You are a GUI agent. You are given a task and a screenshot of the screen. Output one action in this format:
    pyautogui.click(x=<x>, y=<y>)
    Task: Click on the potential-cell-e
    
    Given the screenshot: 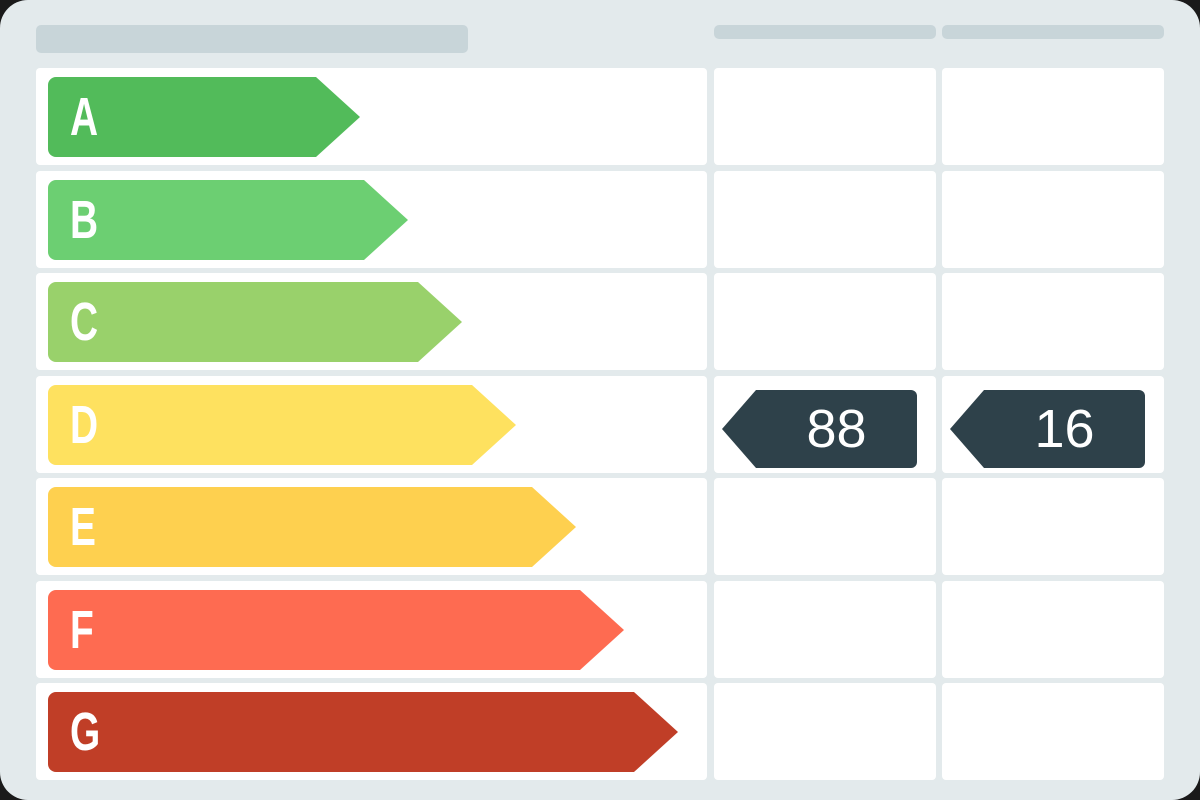 What is the action you would take?
    pyautogui.click(x=1053, y=526)
    